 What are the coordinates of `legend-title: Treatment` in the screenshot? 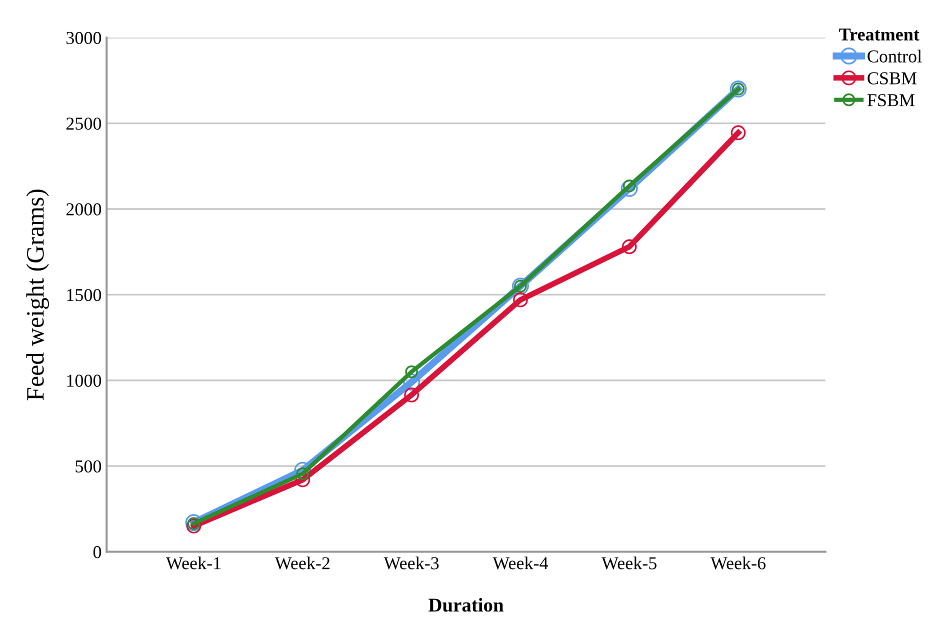 It's located at (879, 34).